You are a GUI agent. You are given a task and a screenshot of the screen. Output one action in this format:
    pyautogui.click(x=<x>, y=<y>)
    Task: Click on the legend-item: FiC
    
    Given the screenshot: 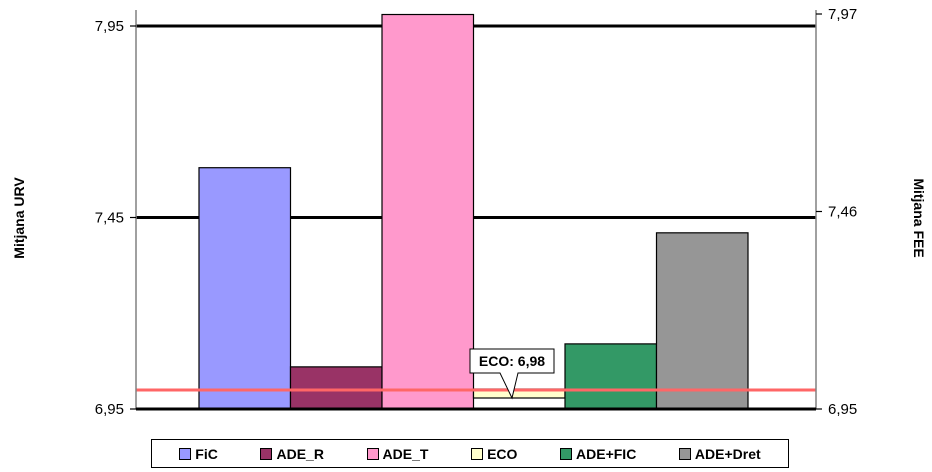 What is the action you would take?
    pyautogui.click(x=198, y=454)
    